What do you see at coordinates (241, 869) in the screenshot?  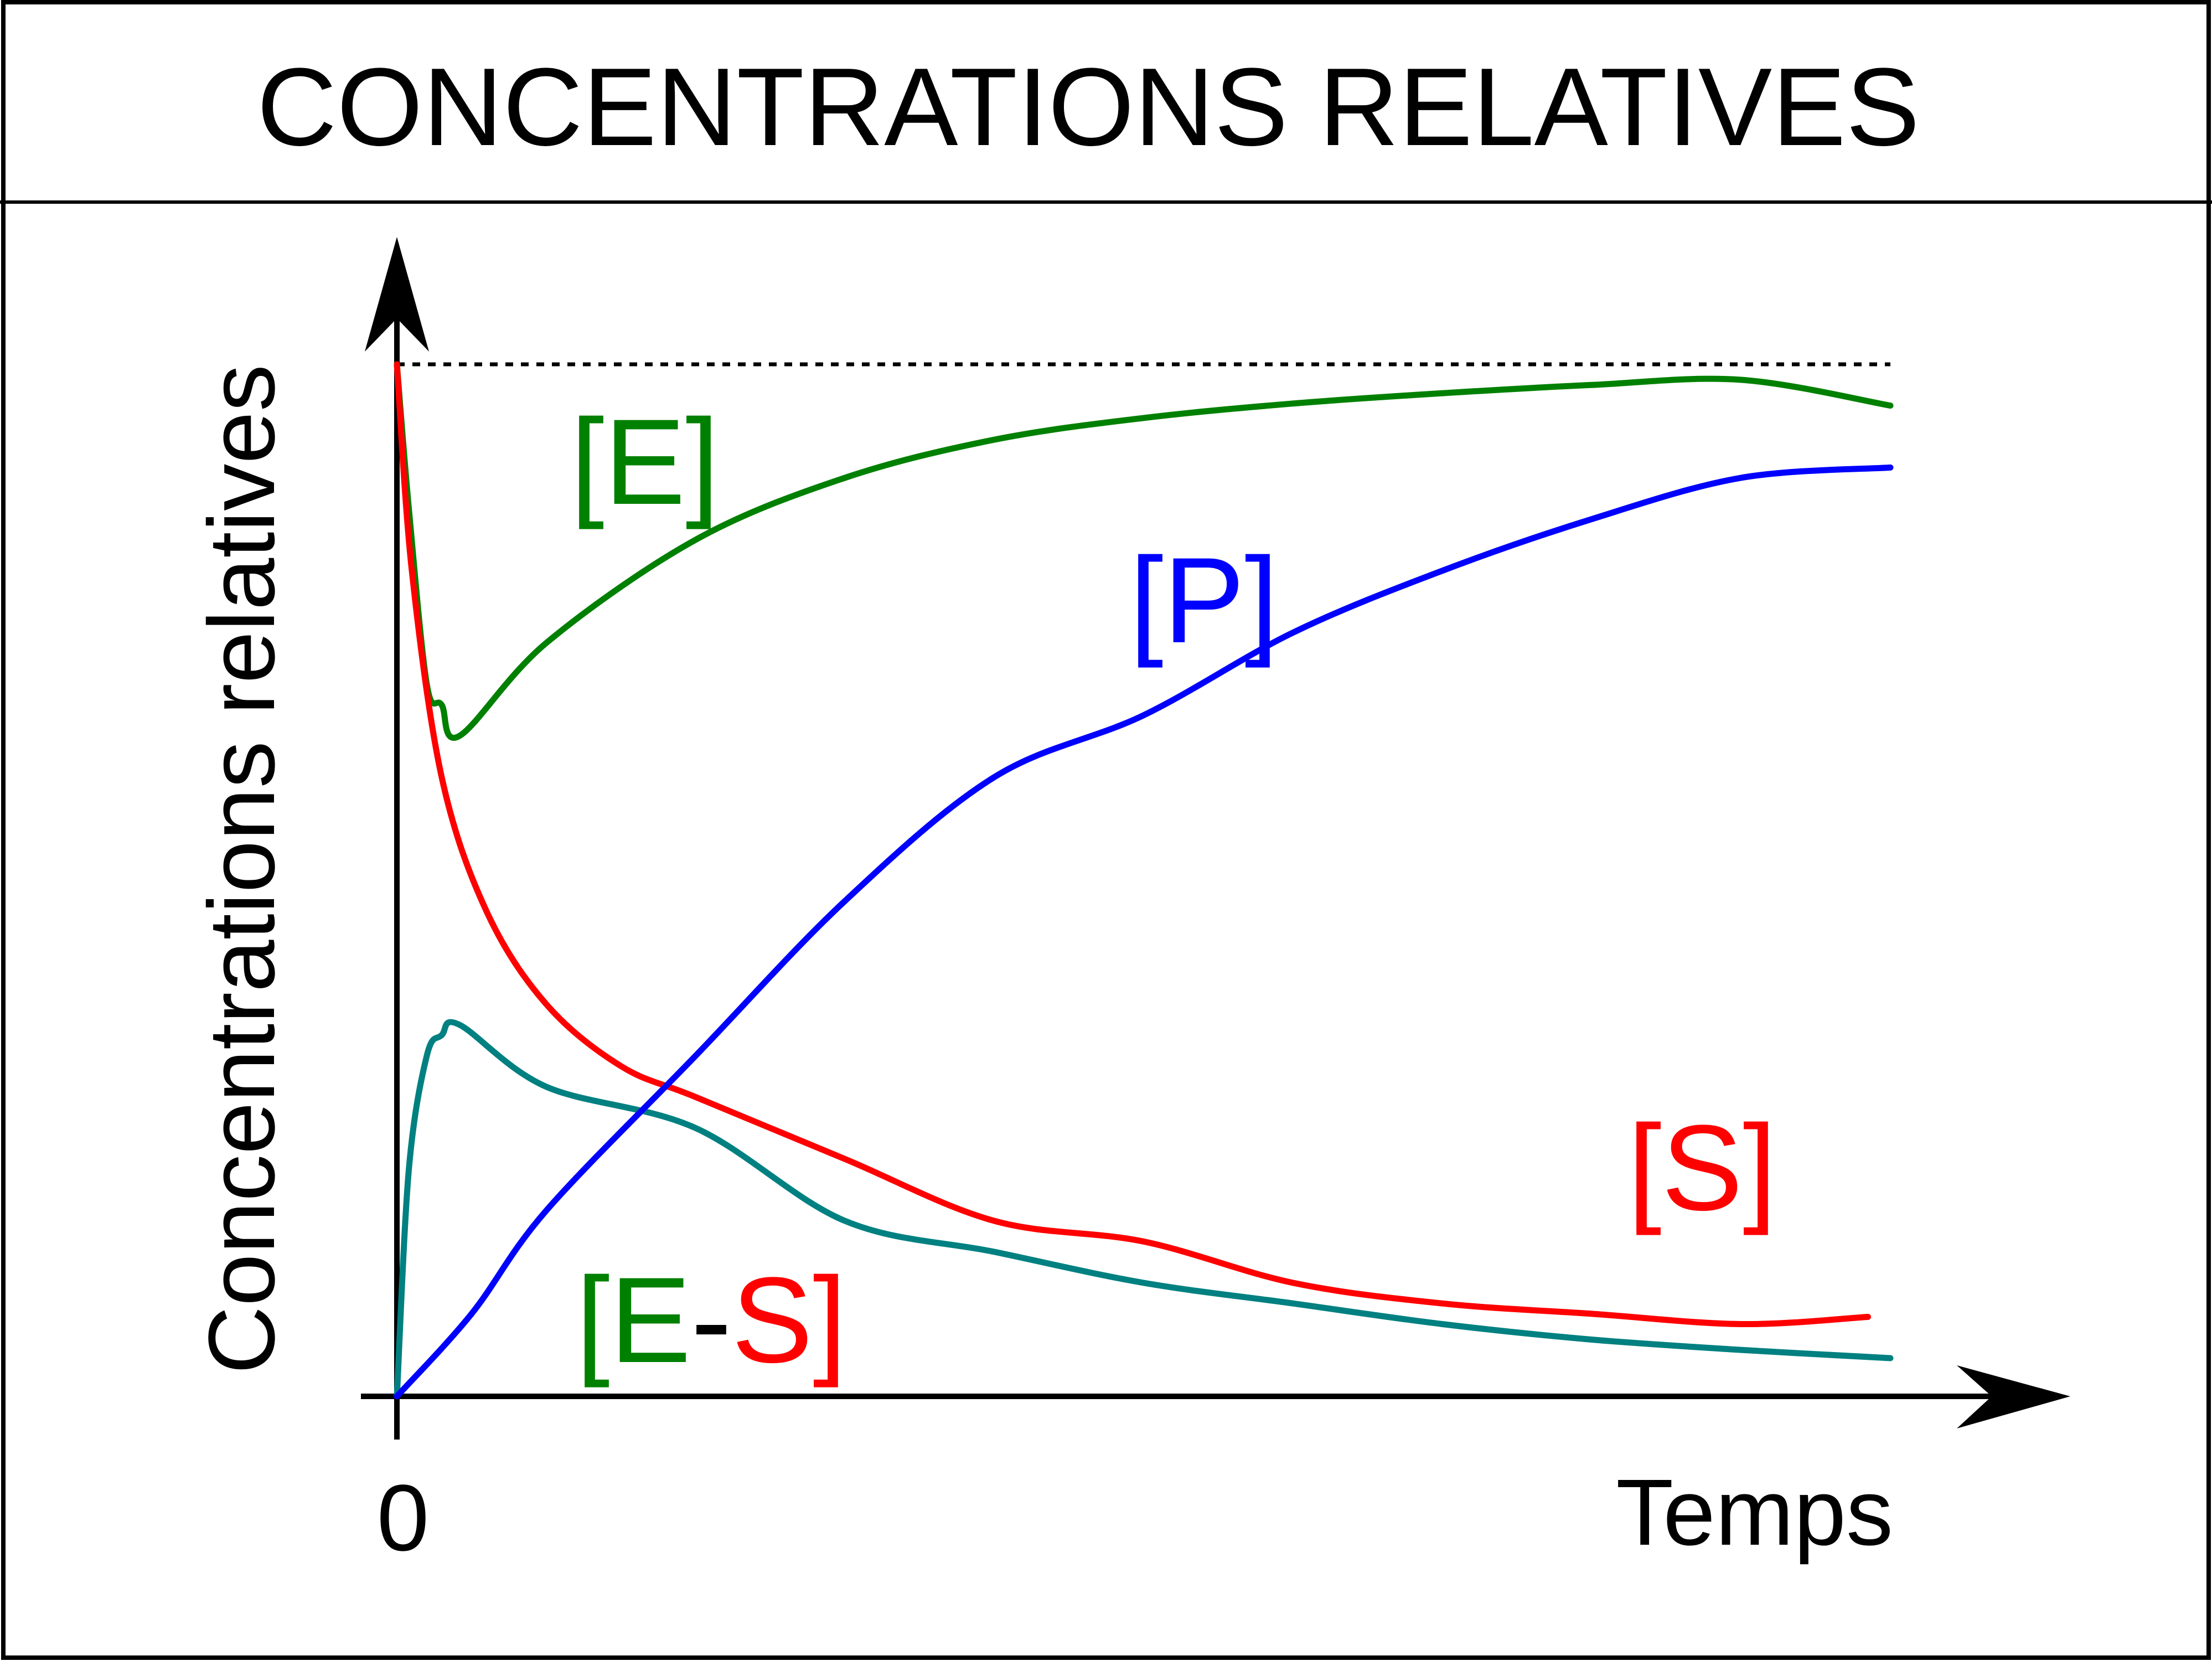 I see `y-axis-label: Concentrations relatives` at bounding box center [241, 869].